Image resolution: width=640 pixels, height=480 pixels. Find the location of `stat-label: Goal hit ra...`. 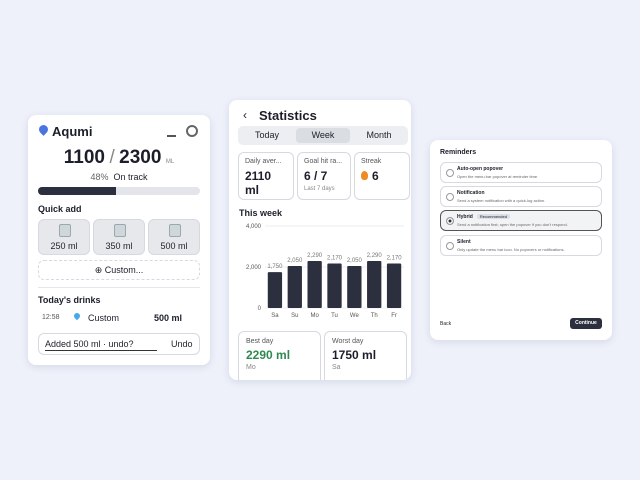

stat-label: Goal hit ra... is located at coordinates (323, 161).